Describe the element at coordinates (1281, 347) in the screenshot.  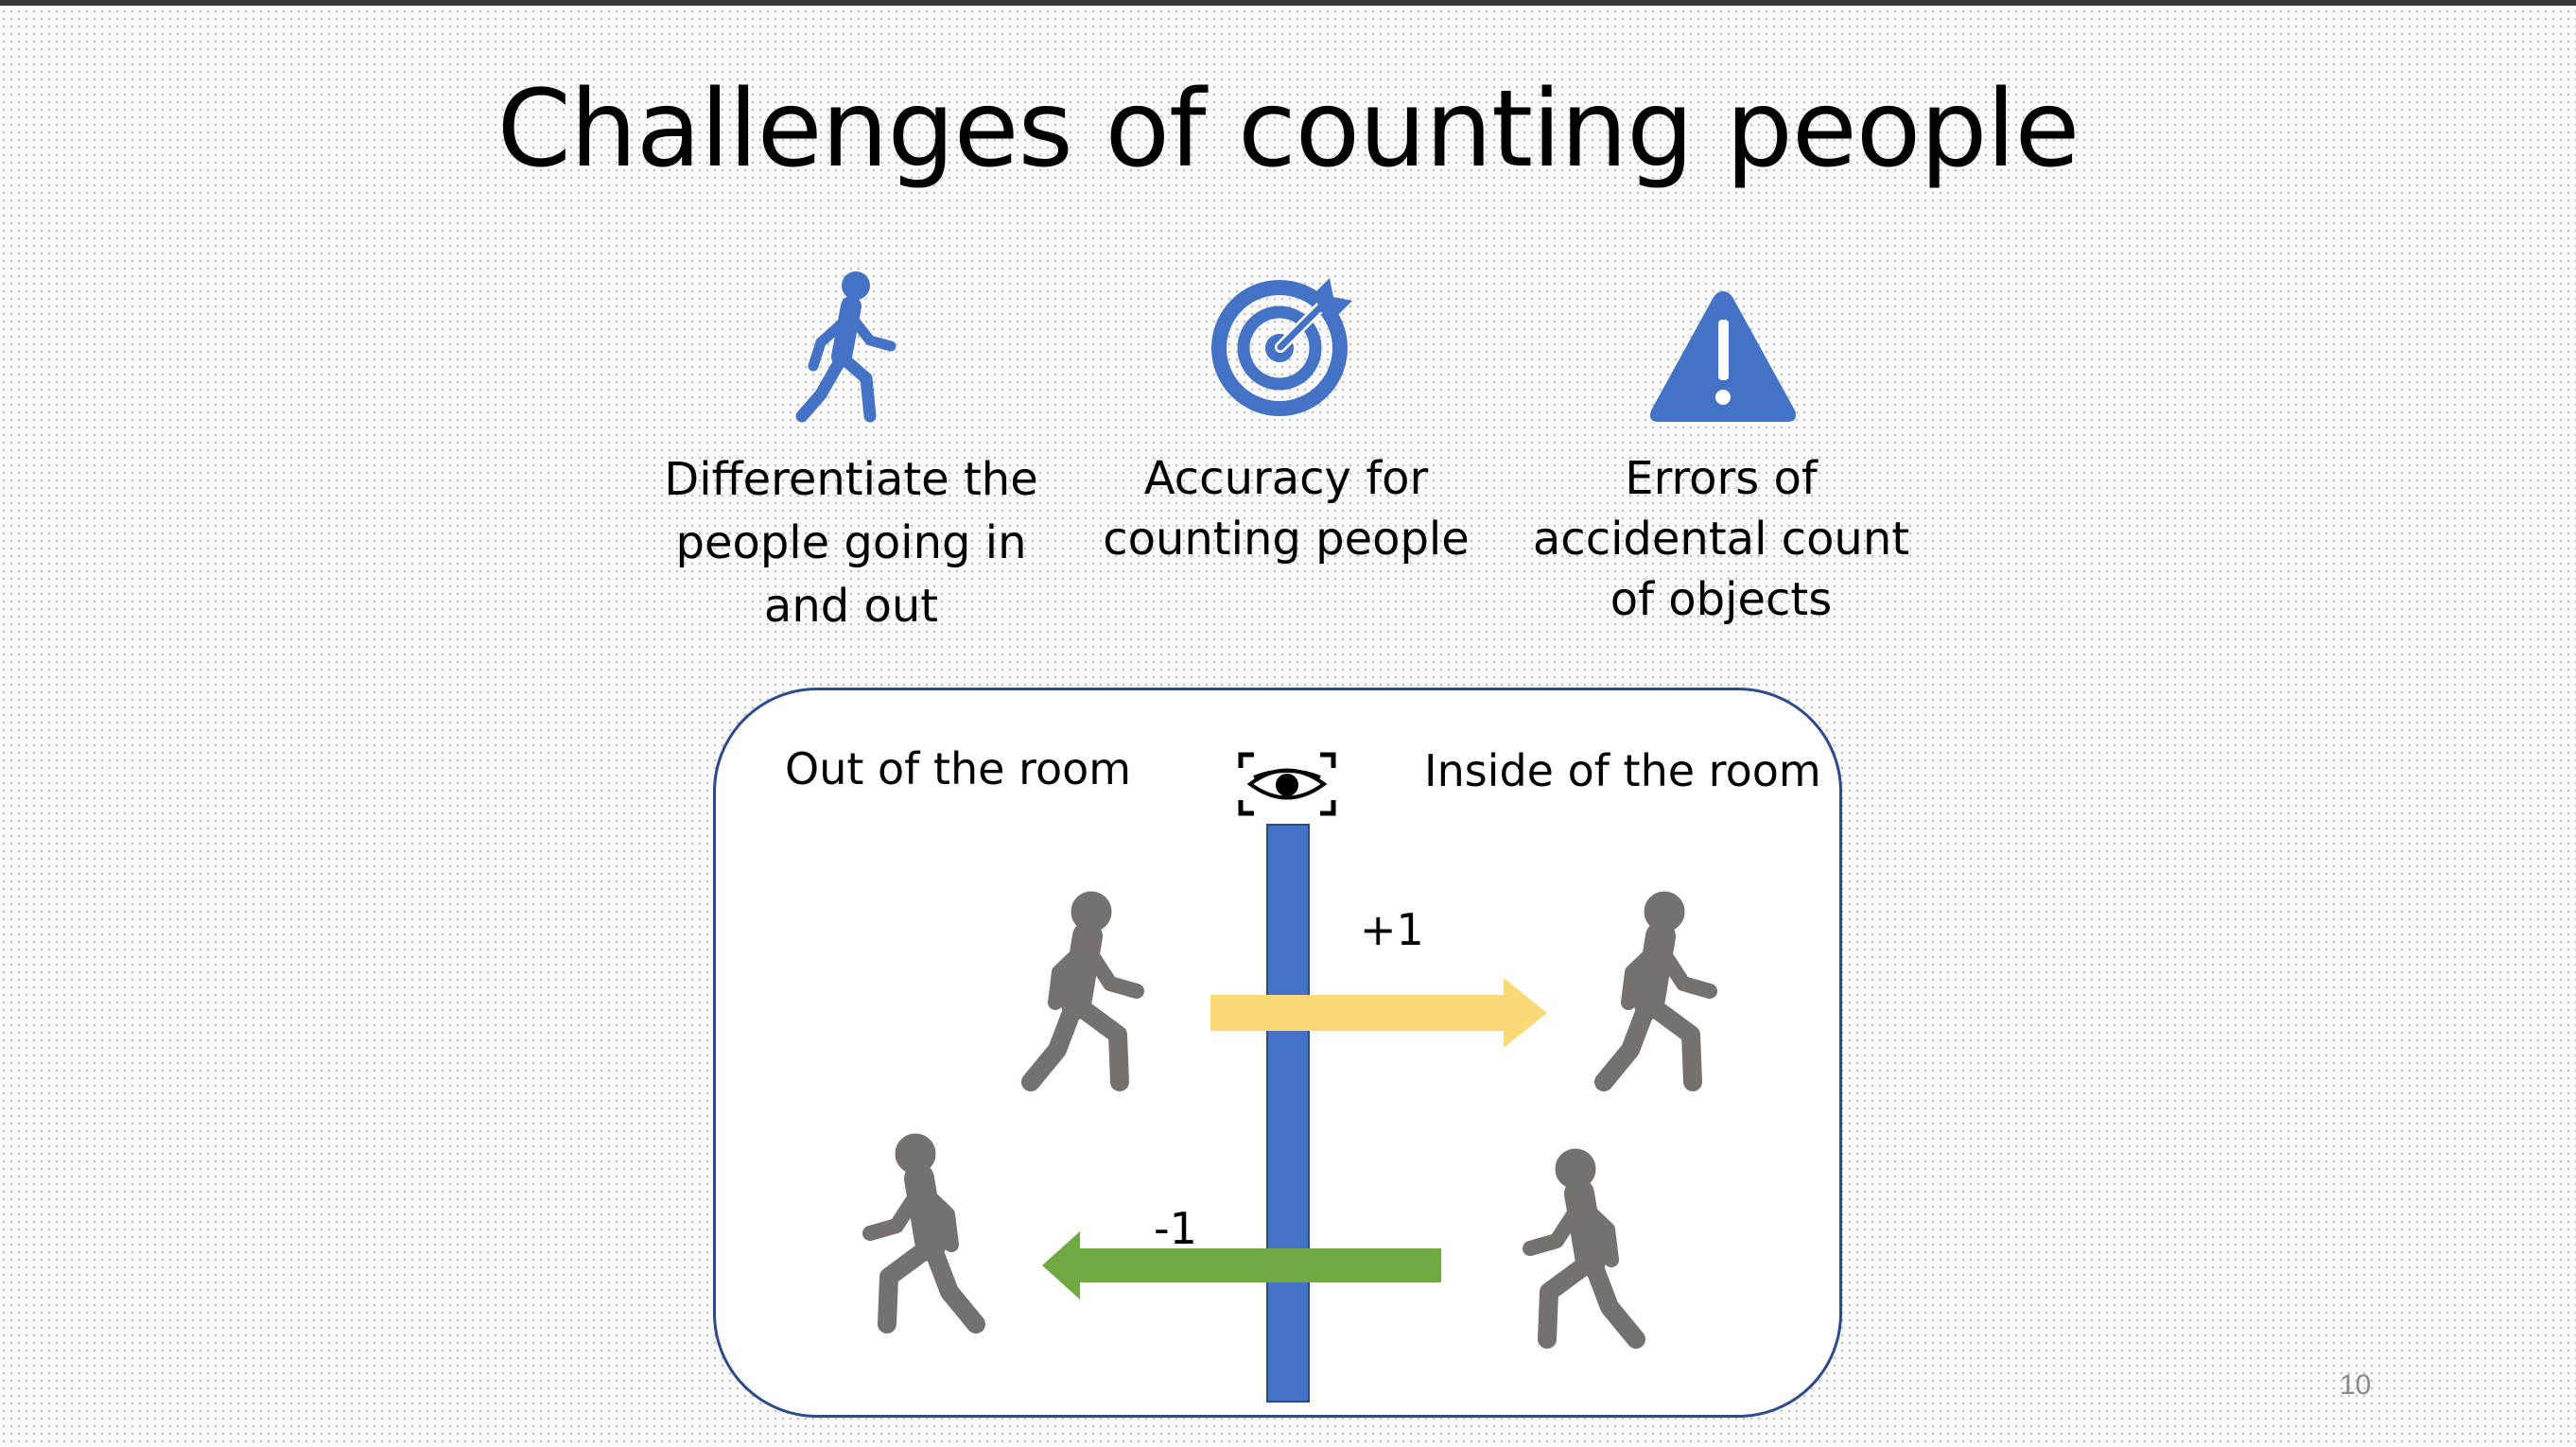
I see `target-icon` at that location.